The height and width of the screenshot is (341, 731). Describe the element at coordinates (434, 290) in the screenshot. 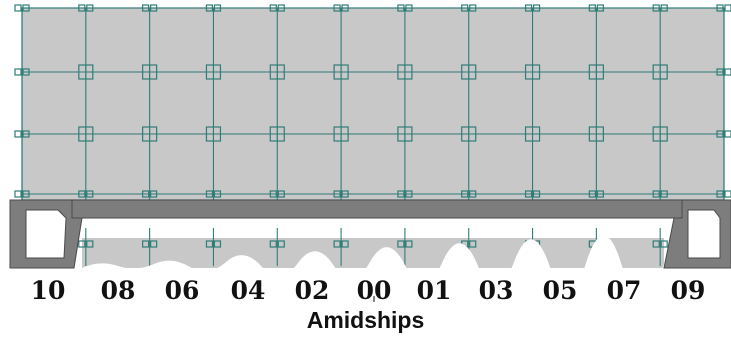

I see `frame-label-01: 01` at that location.